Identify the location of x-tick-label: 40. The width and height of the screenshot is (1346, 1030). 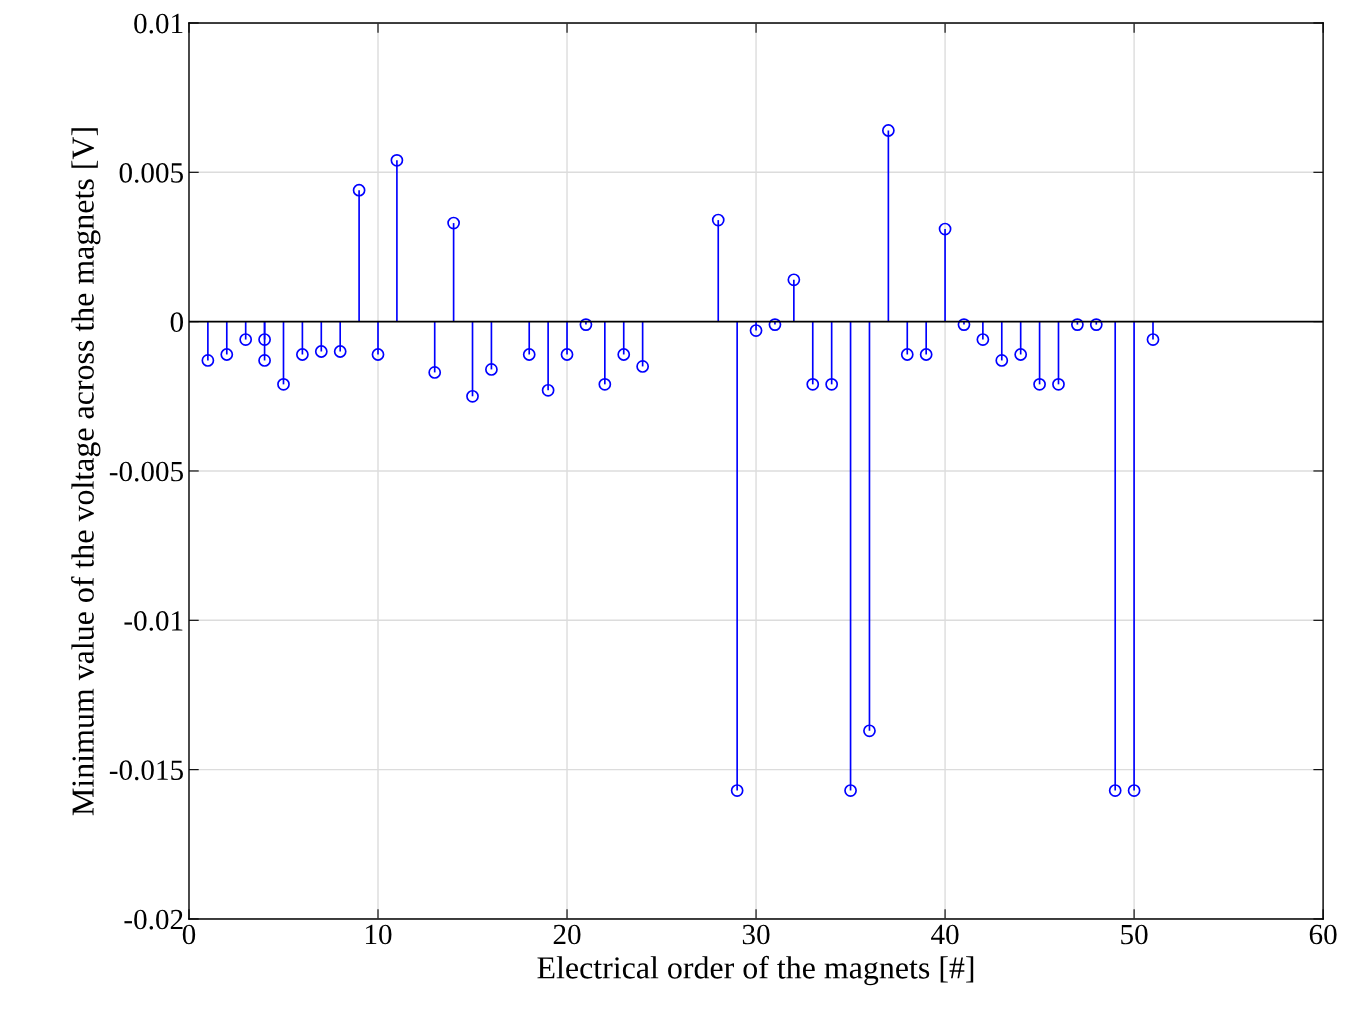
(945, 934).